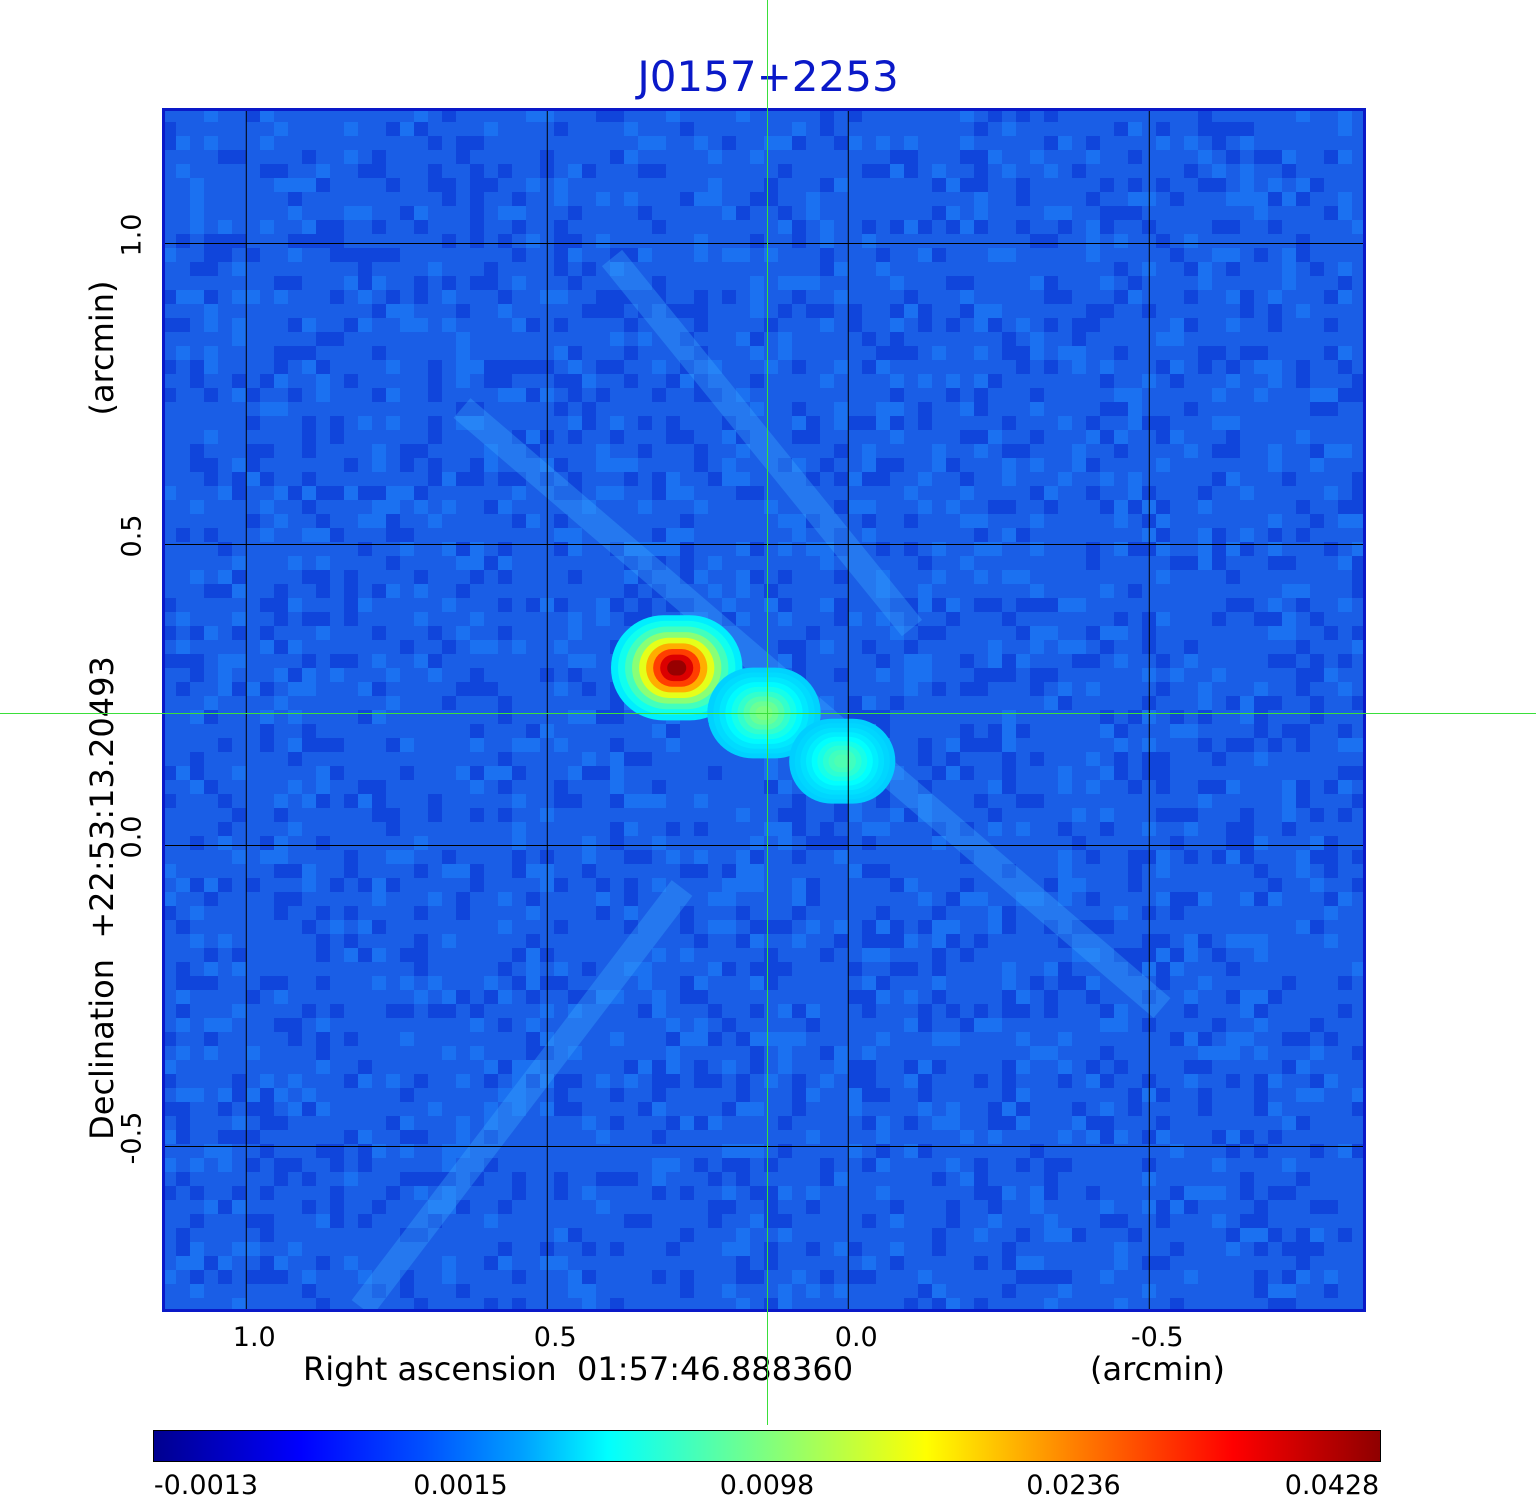  What do you see at coordinates (842, 761) in the screenshot?
I see `source-contour` at bounding box center [842, 761].